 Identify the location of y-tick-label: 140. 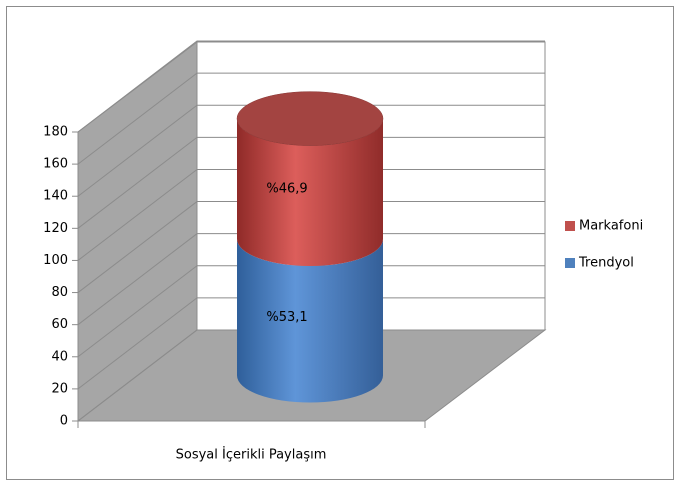
(55, 196).